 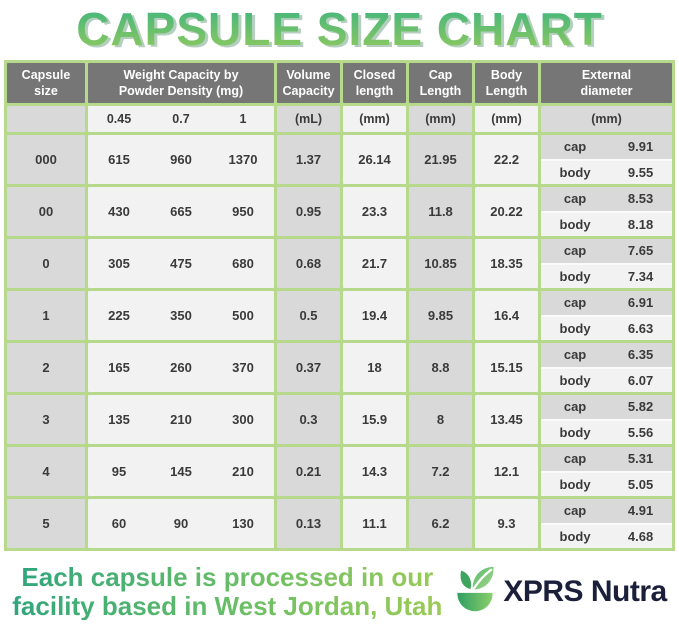 What do you see at coordinates (308, 211) in the screenshot?
I see `volume-capacity-cell: 0.95` at bounding box center [308, 211].